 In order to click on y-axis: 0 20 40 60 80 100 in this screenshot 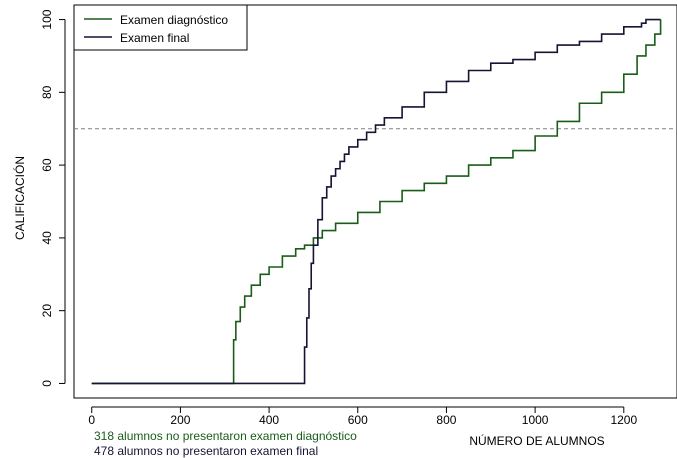, I will do `click(53, 198)`.